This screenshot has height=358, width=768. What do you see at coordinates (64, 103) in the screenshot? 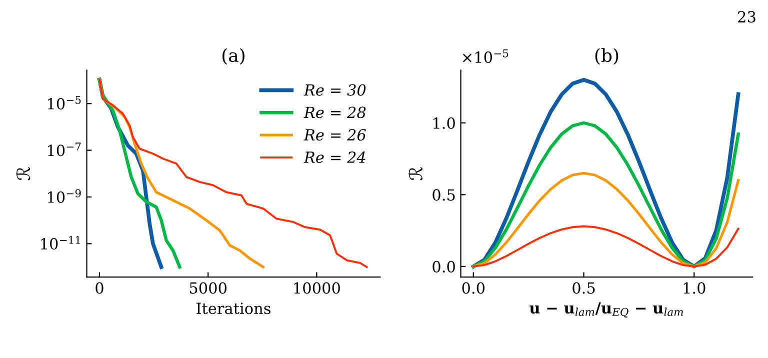
I see `y-tick-label: 10$^{−5}$` at bounding box center [64, 103].